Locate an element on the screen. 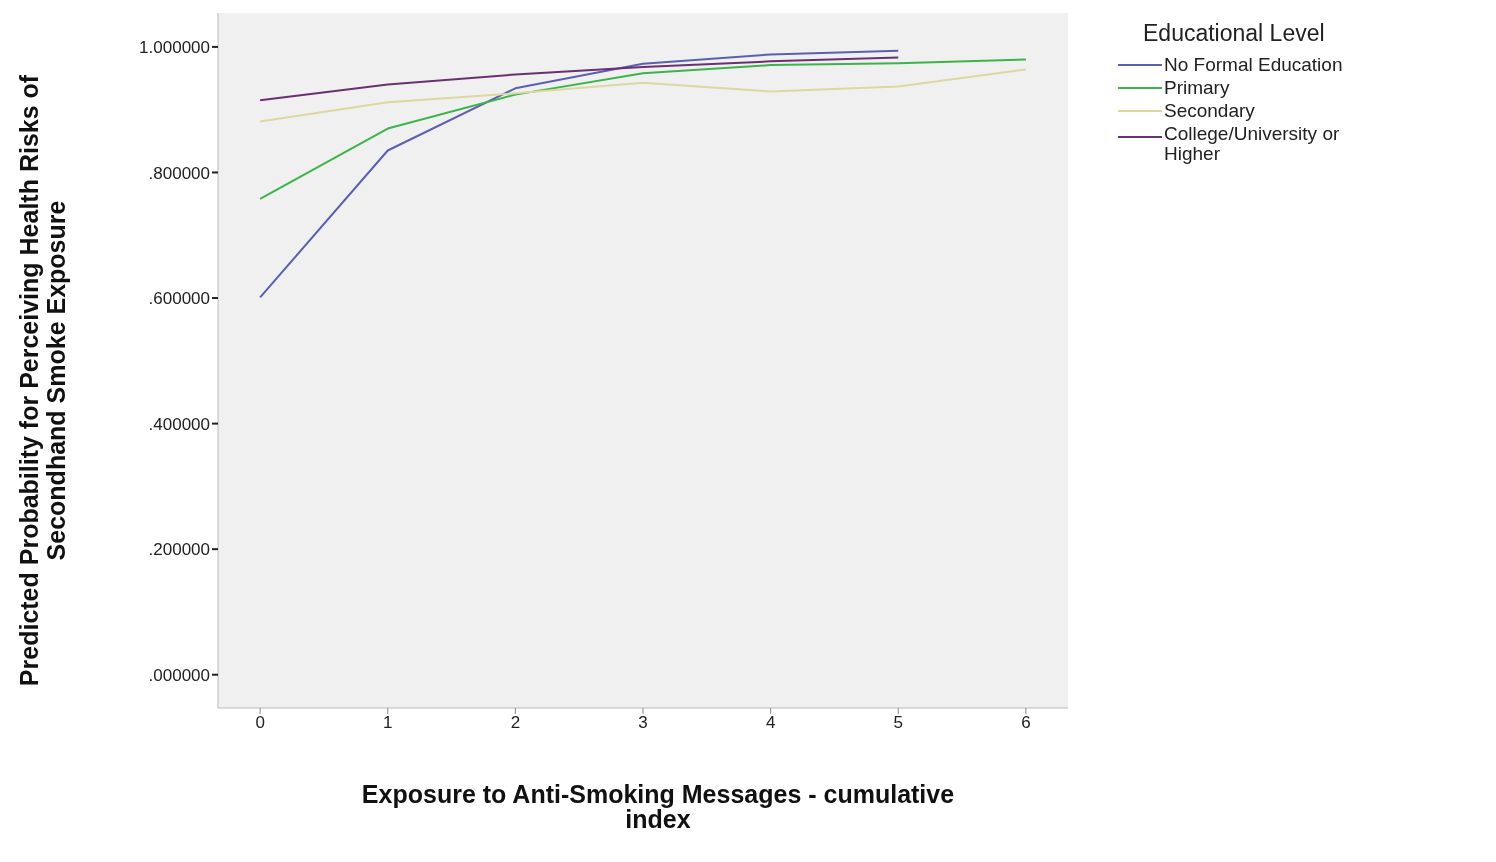 This screenshot has width=1496, height=862. x-tick-label: 4 is located at coordinates (770, 723).